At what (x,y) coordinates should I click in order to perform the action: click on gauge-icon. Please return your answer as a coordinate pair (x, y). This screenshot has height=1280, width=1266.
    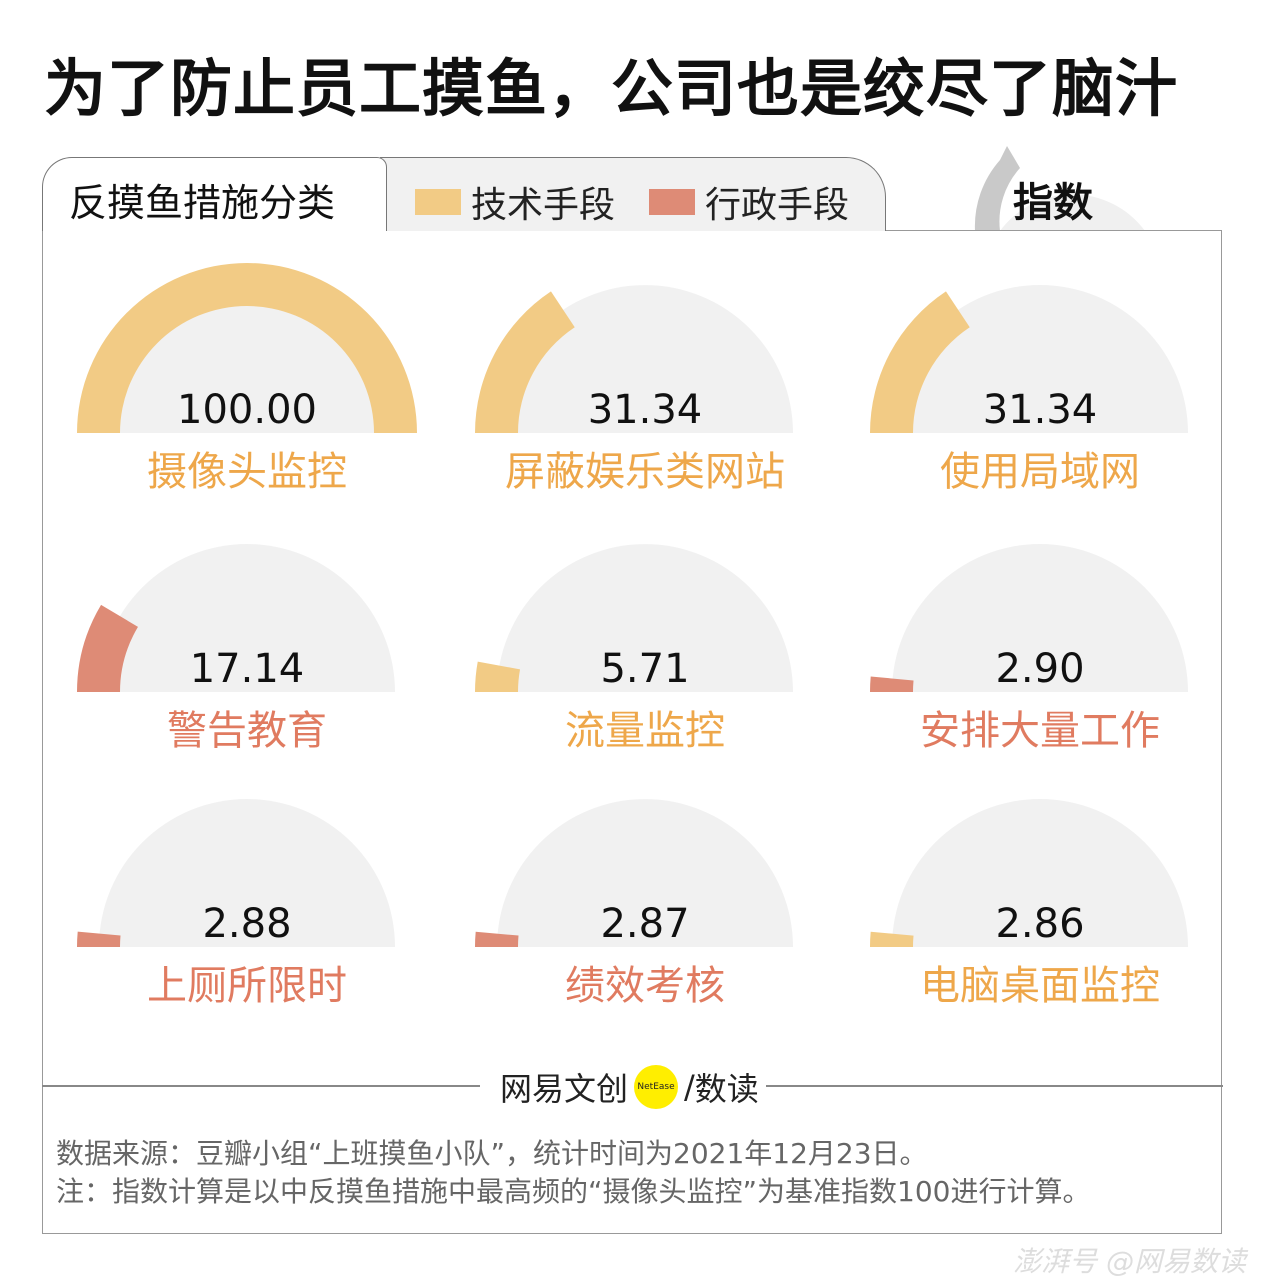
    Looking at the image, I should click on (1059, 188).